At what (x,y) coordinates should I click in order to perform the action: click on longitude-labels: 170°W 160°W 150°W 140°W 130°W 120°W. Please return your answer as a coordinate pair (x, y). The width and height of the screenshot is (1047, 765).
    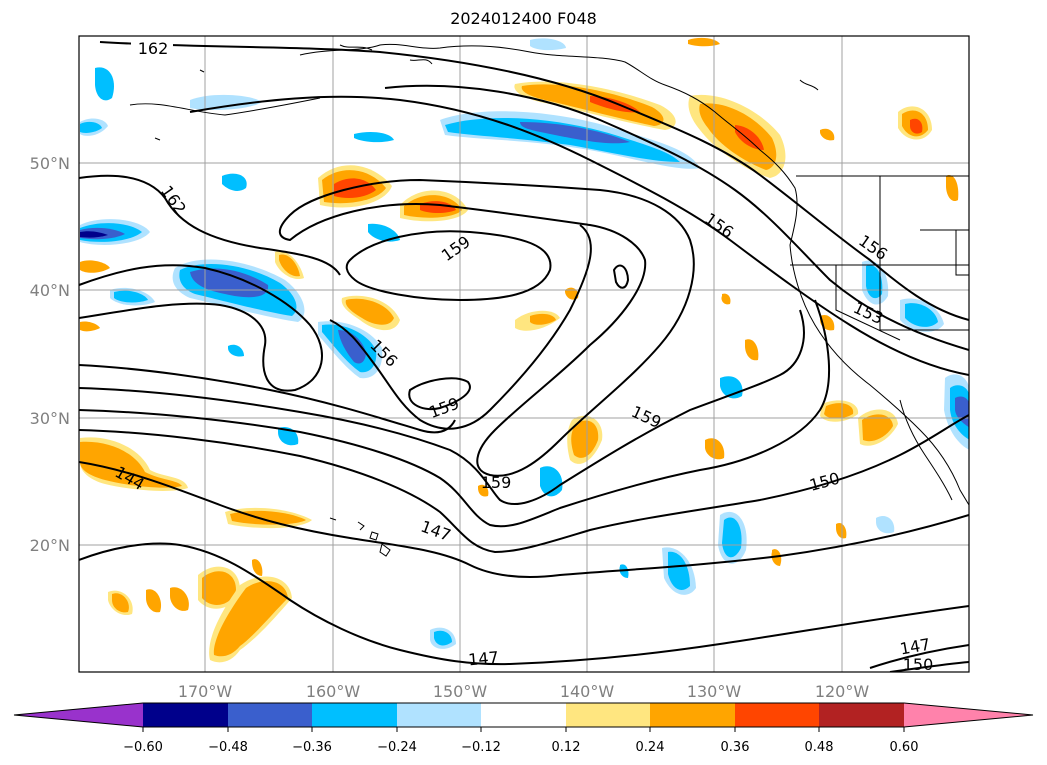
    Looking at the image, I should click on (524, 691).